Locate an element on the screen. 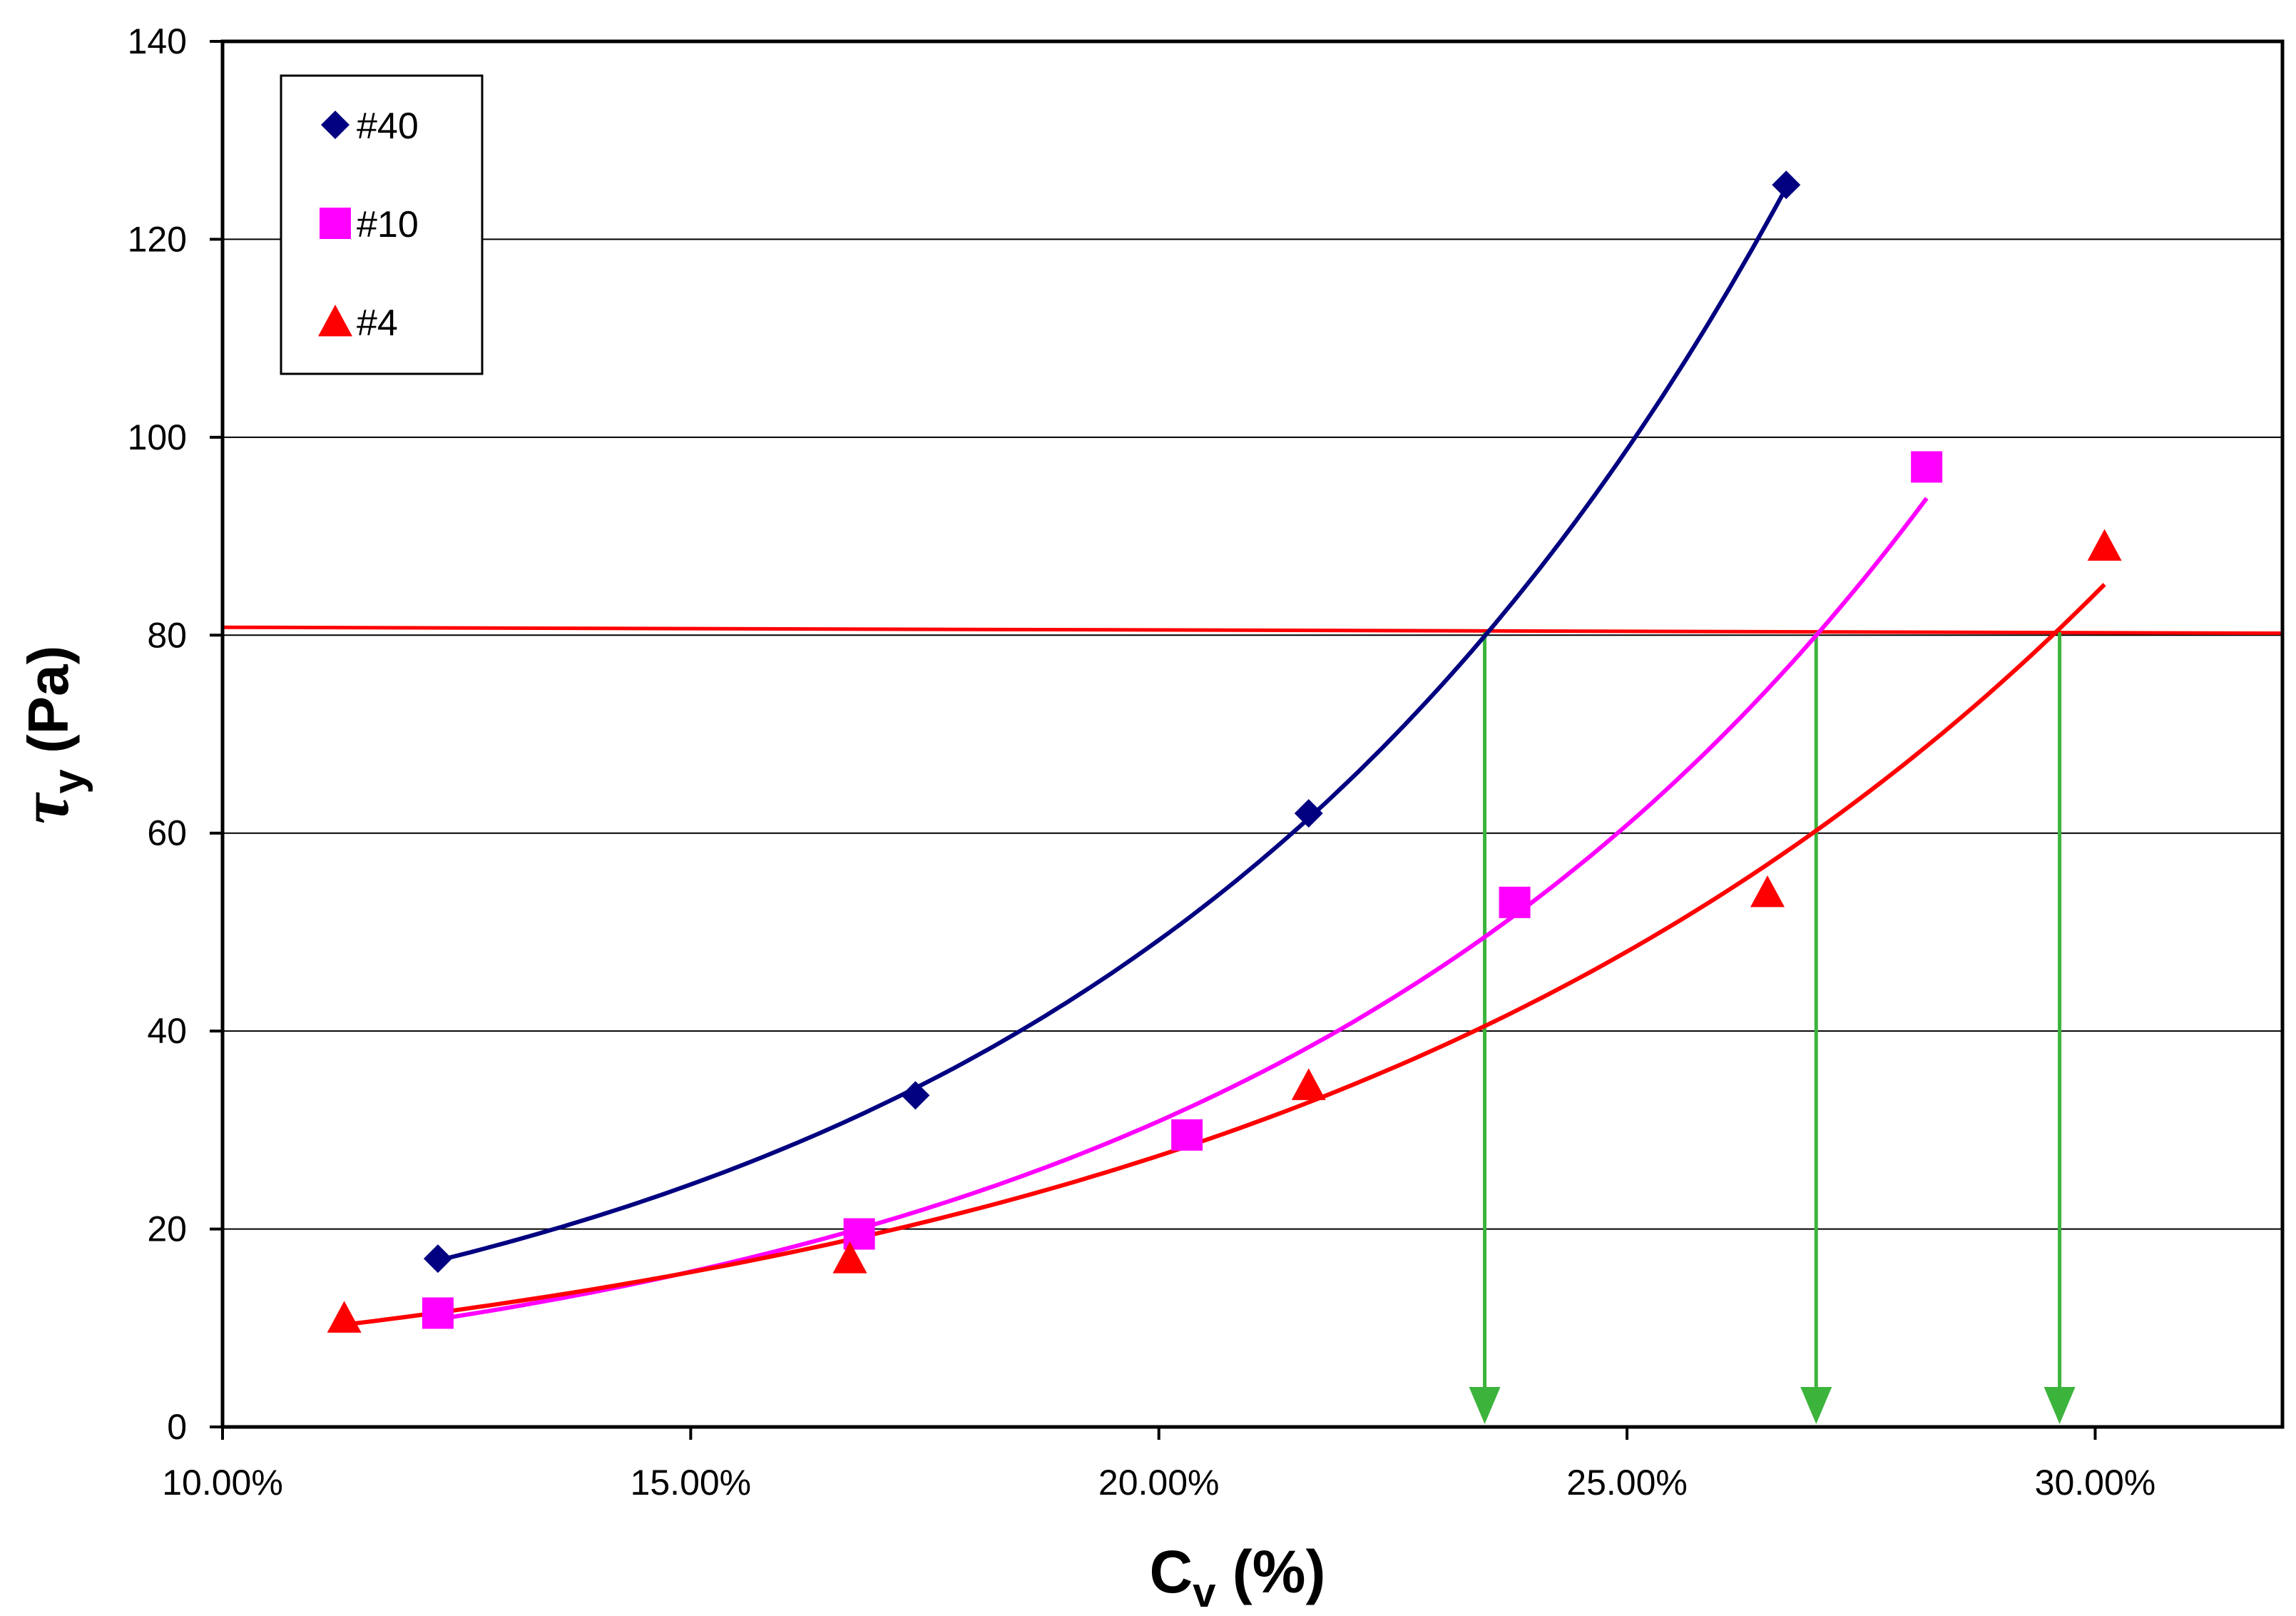 The height and width of the screenshot is (1616, 2296). x-tick-label-0: 10.00% is located at coordinates (222, 1483).